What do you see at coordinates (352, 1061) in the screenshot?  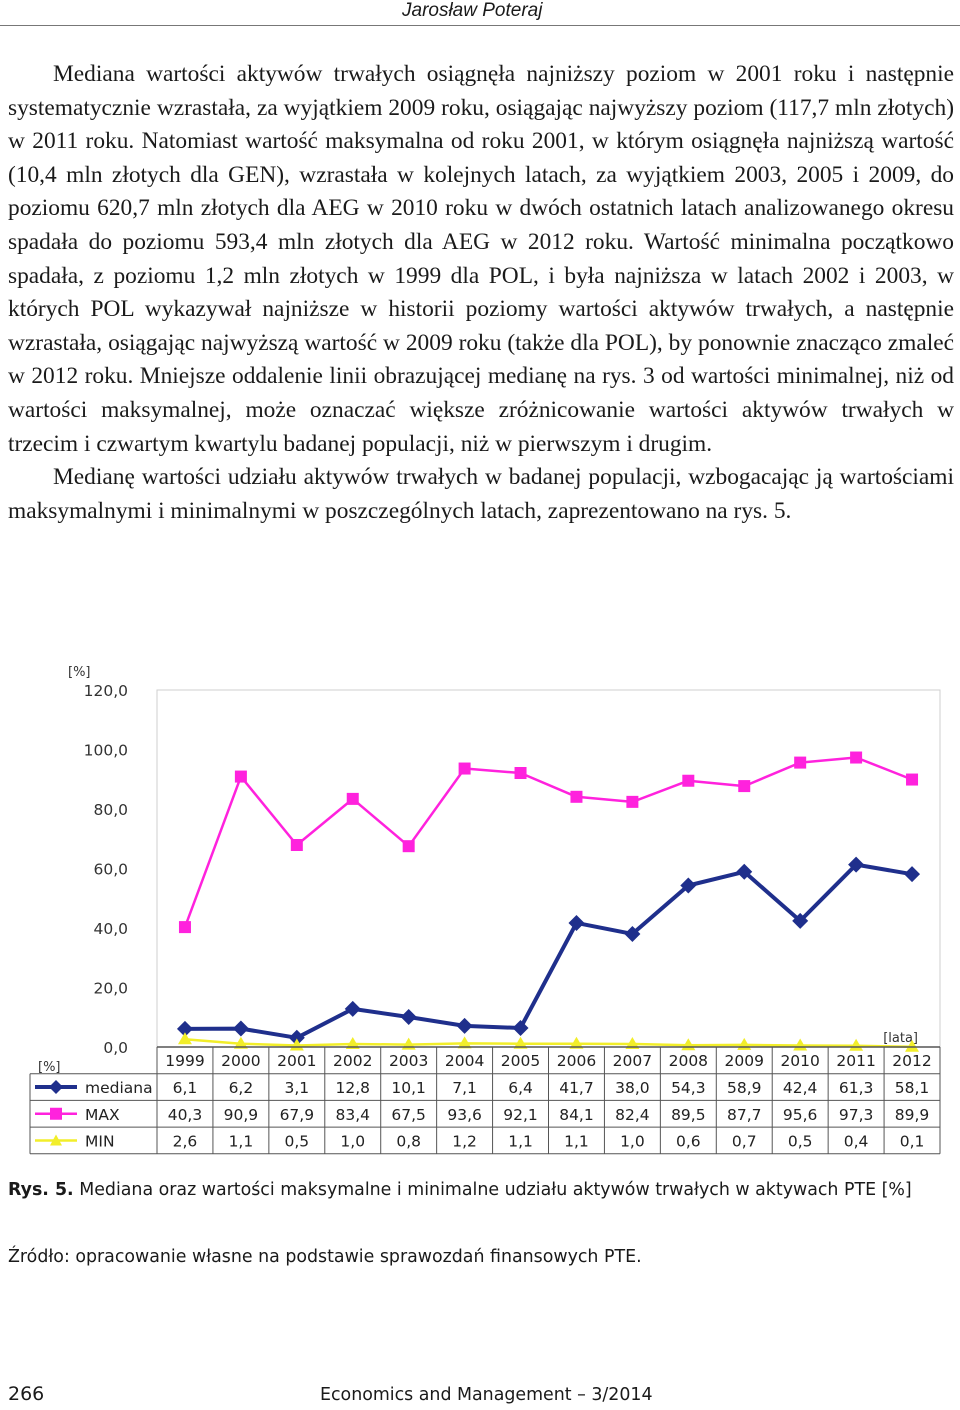 I see `x-tick-label: 2002` at bounding box center [352, 1061].